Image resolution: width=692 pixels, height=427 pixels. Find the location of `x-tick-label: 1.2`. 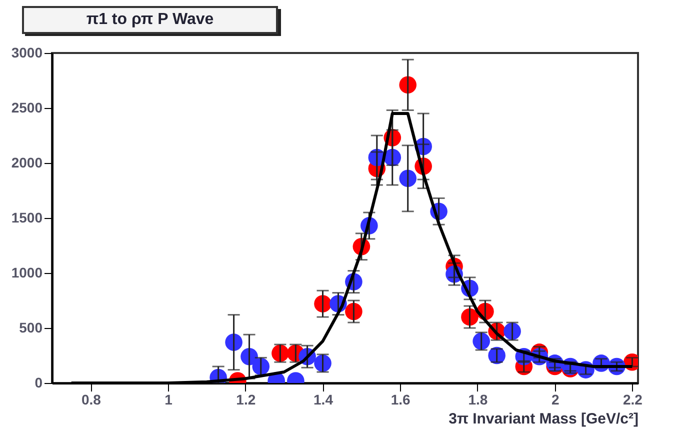

x-tick-label: 1.2 is located at coordinates (246, 400).